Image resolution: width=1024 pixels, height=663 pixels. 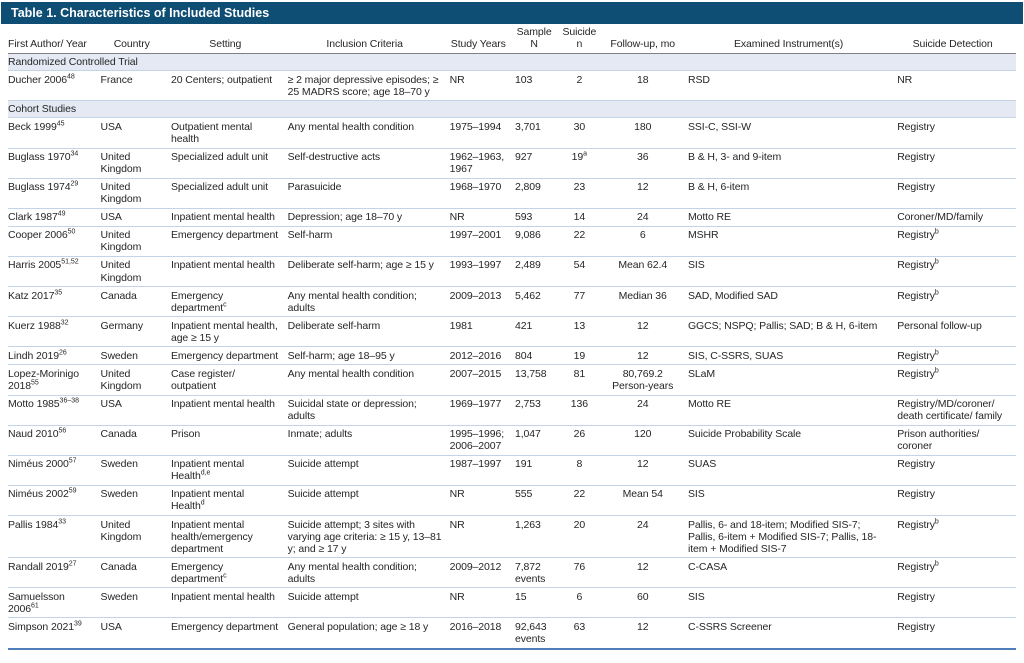 I want to click on cell-suicide: 23, so click(x=579, y=187).